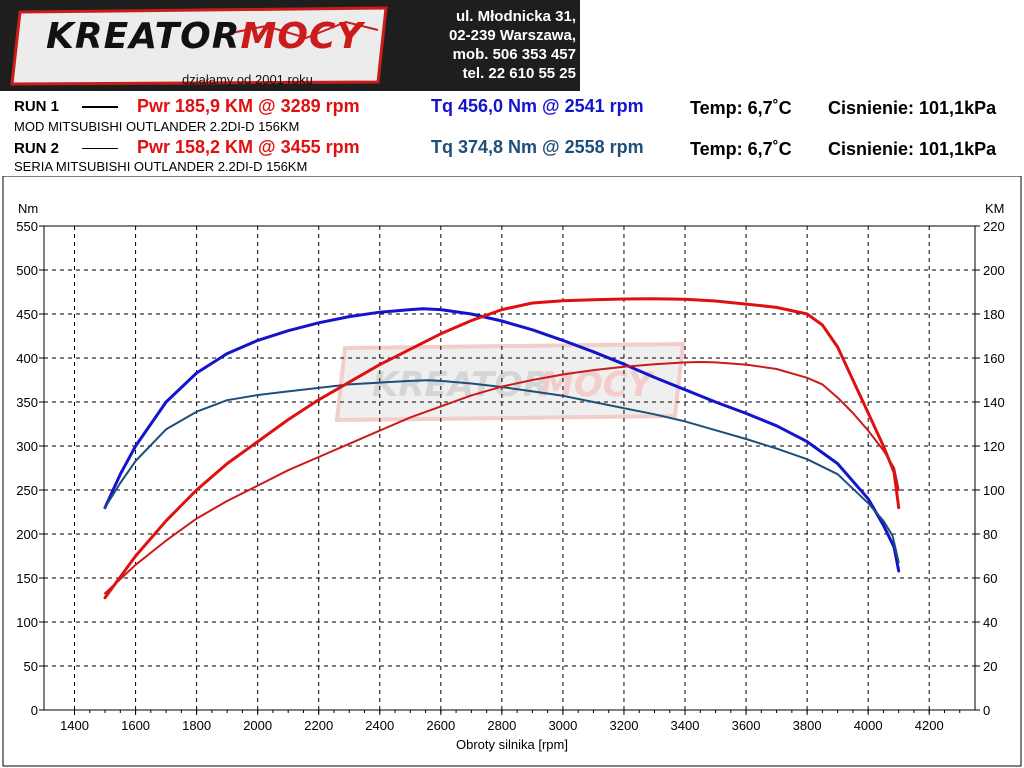 The width and height of the screenshot is (1024, 768). Describe the element at coordinates (912, 108) in the screenshot. I see `run-1-pressure: Cisnienie: 101,1kPa` at that location.